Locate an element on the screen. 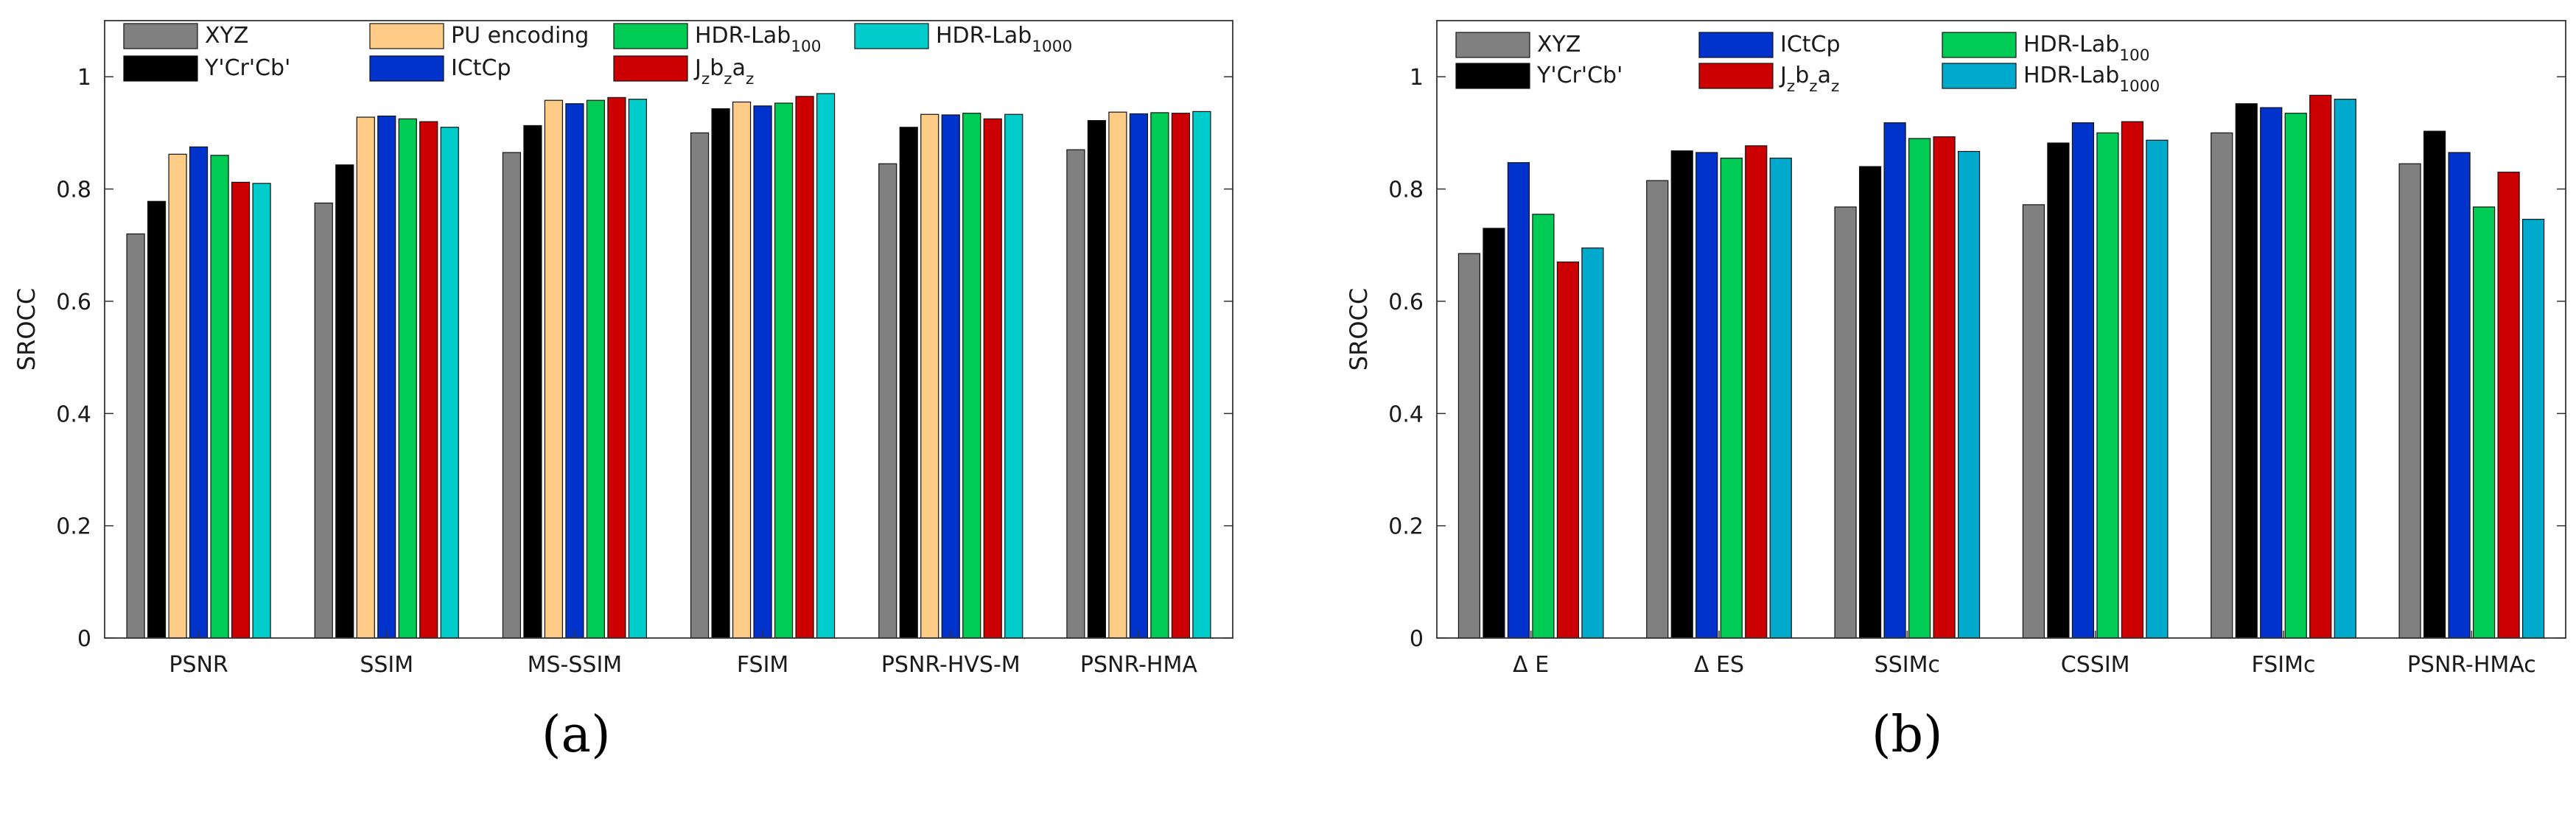  legend-label-sub: 100 is located at coordinates (806, 47).